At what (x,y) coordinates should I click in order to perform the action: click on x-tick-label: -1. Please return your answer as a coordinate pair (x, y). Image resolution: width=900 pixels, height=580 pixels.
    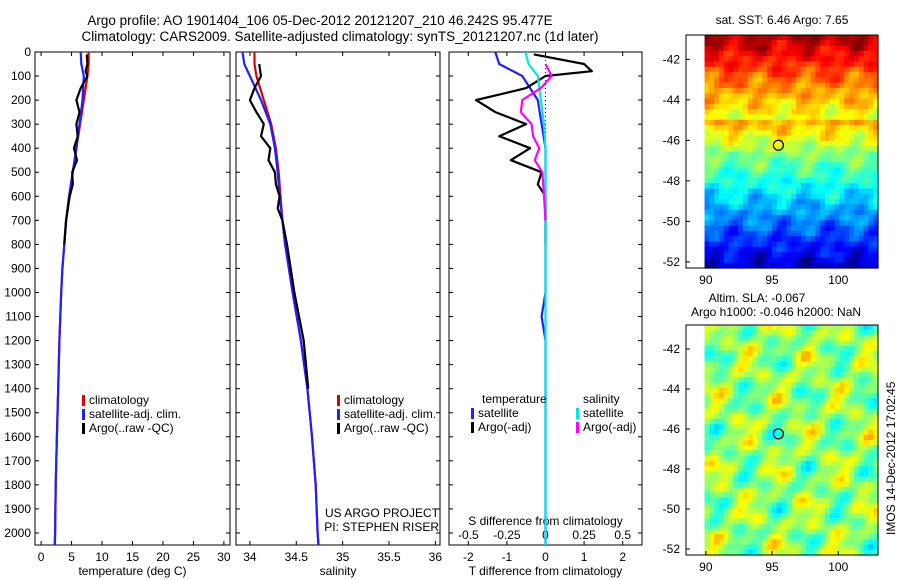
    Looking at the image, I should click on (507, 557).